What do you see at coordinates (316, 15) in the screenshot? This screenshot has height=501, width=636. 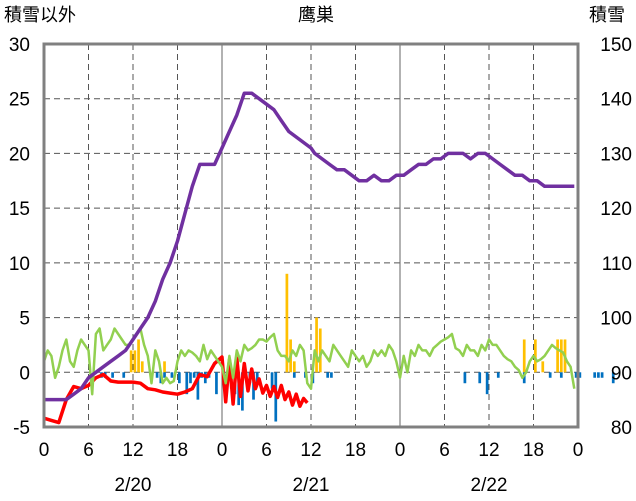 I see `chart-title: 鹰巣` at bounding box center [316, 15].